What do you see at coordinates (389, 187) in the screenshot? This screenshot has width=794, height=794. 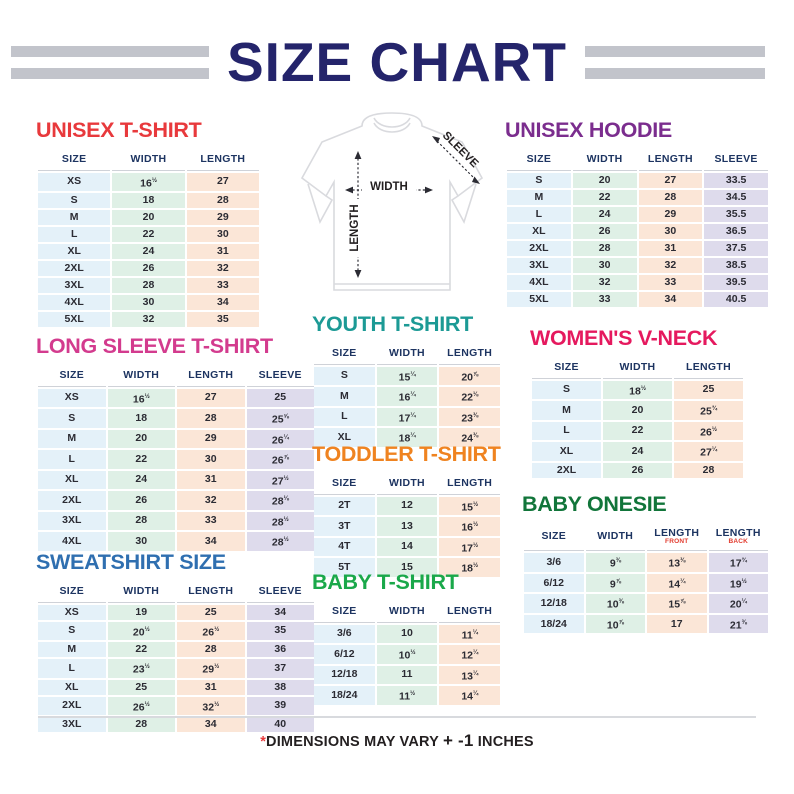 I see `diagram-label-width: WIDTH` at bounding box center [389, 187].